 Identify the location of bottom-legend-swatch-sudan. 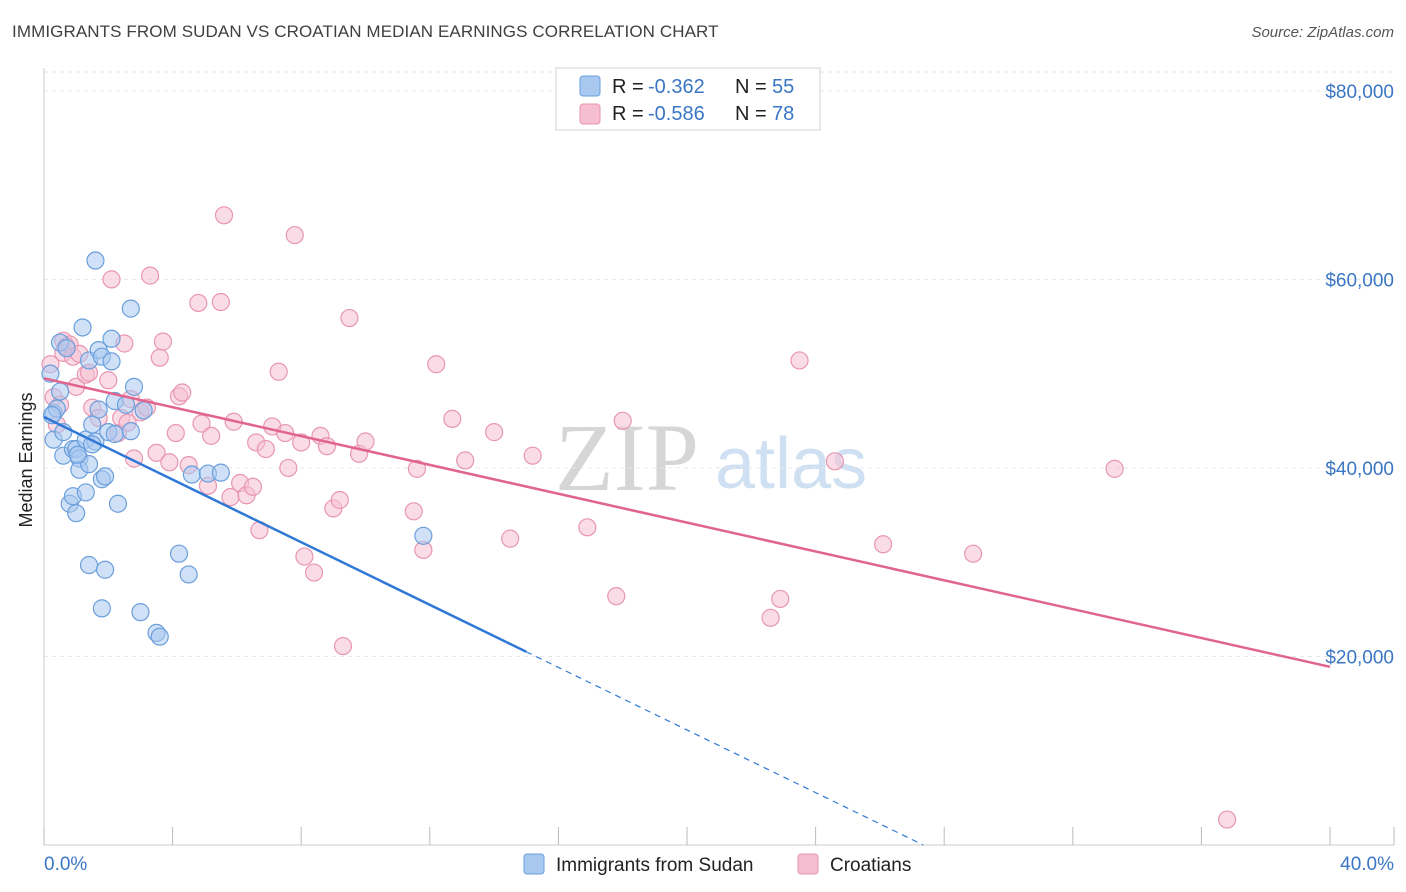
(534, 864).